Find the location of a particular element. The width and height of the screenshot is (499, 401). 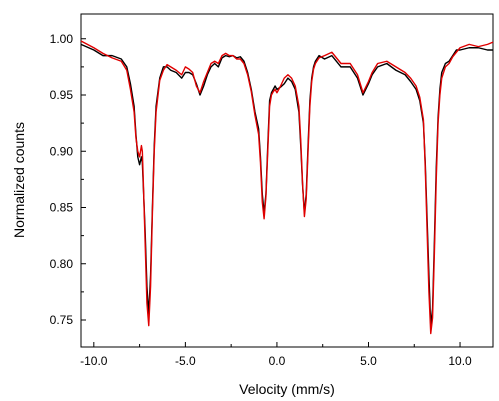

x-axis-ticks: -10.0 -5.0 0.0 5.0 10.0 is located at coordinates (276, 355).